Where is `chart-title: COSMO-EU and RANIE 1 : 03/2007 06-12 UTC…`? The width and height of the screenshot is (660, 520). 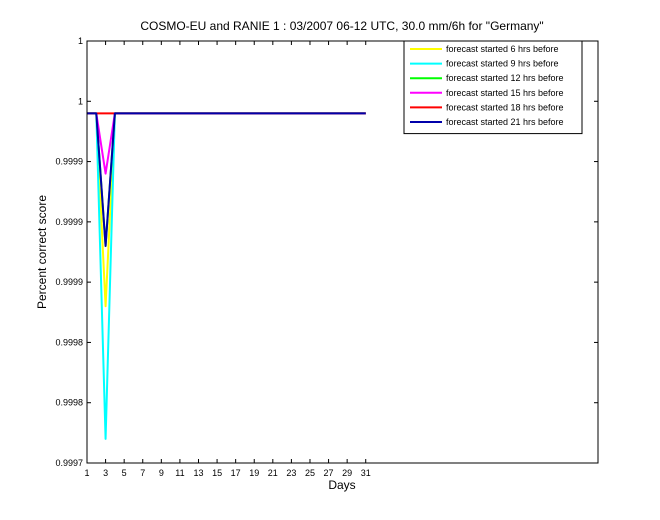 chart-title: COSMO-EU and RANIE 1 : 03/2007 06-12 UTC… is located at coordinates (341, 26).